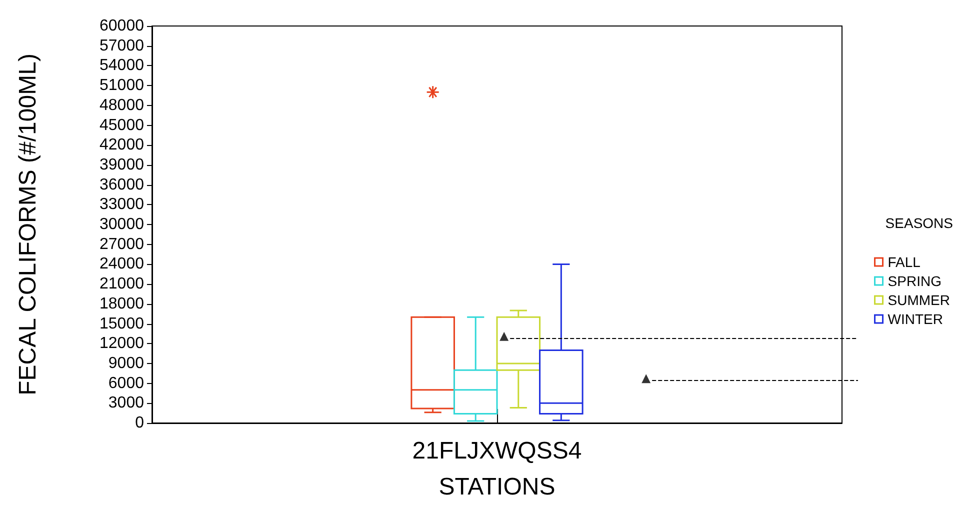  What do you see at coordinates (915, 281) in the screenshot?
I see `legend-label: SPRING` at bounding box center [915, 281].